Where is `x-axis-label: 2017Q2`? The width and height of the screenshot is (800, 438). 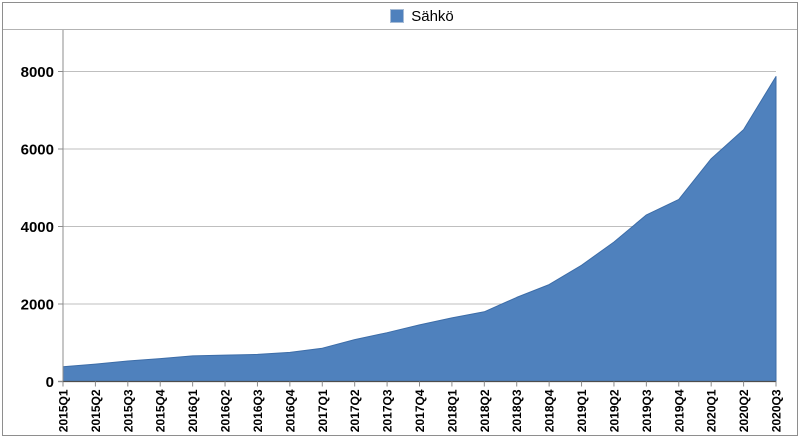 x-axis-label: 2017Q2 is located at coordinates (355, 410).